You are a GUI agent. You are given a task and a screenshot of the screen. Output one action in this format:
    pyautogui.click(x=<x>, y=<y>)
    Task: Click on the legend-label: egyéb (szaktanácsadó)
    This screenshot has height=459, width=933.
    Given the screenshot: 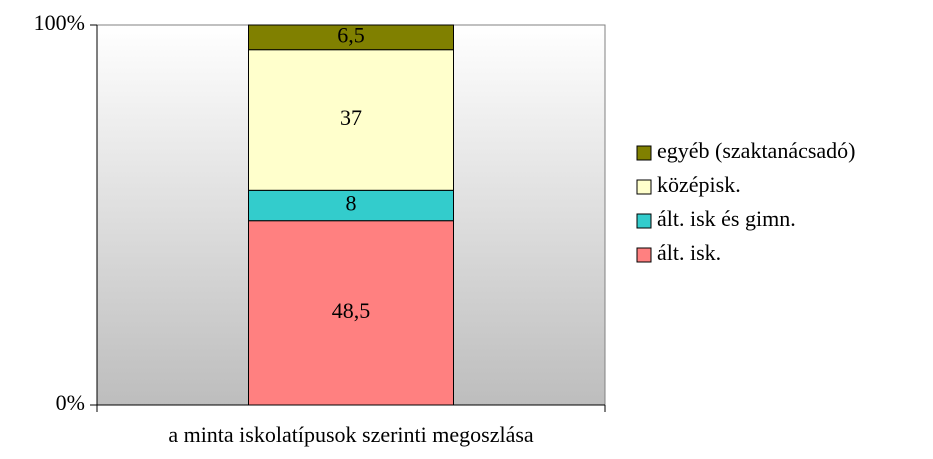 What is the action you would take?
    pyautogui.click(x=756, y=150)
    